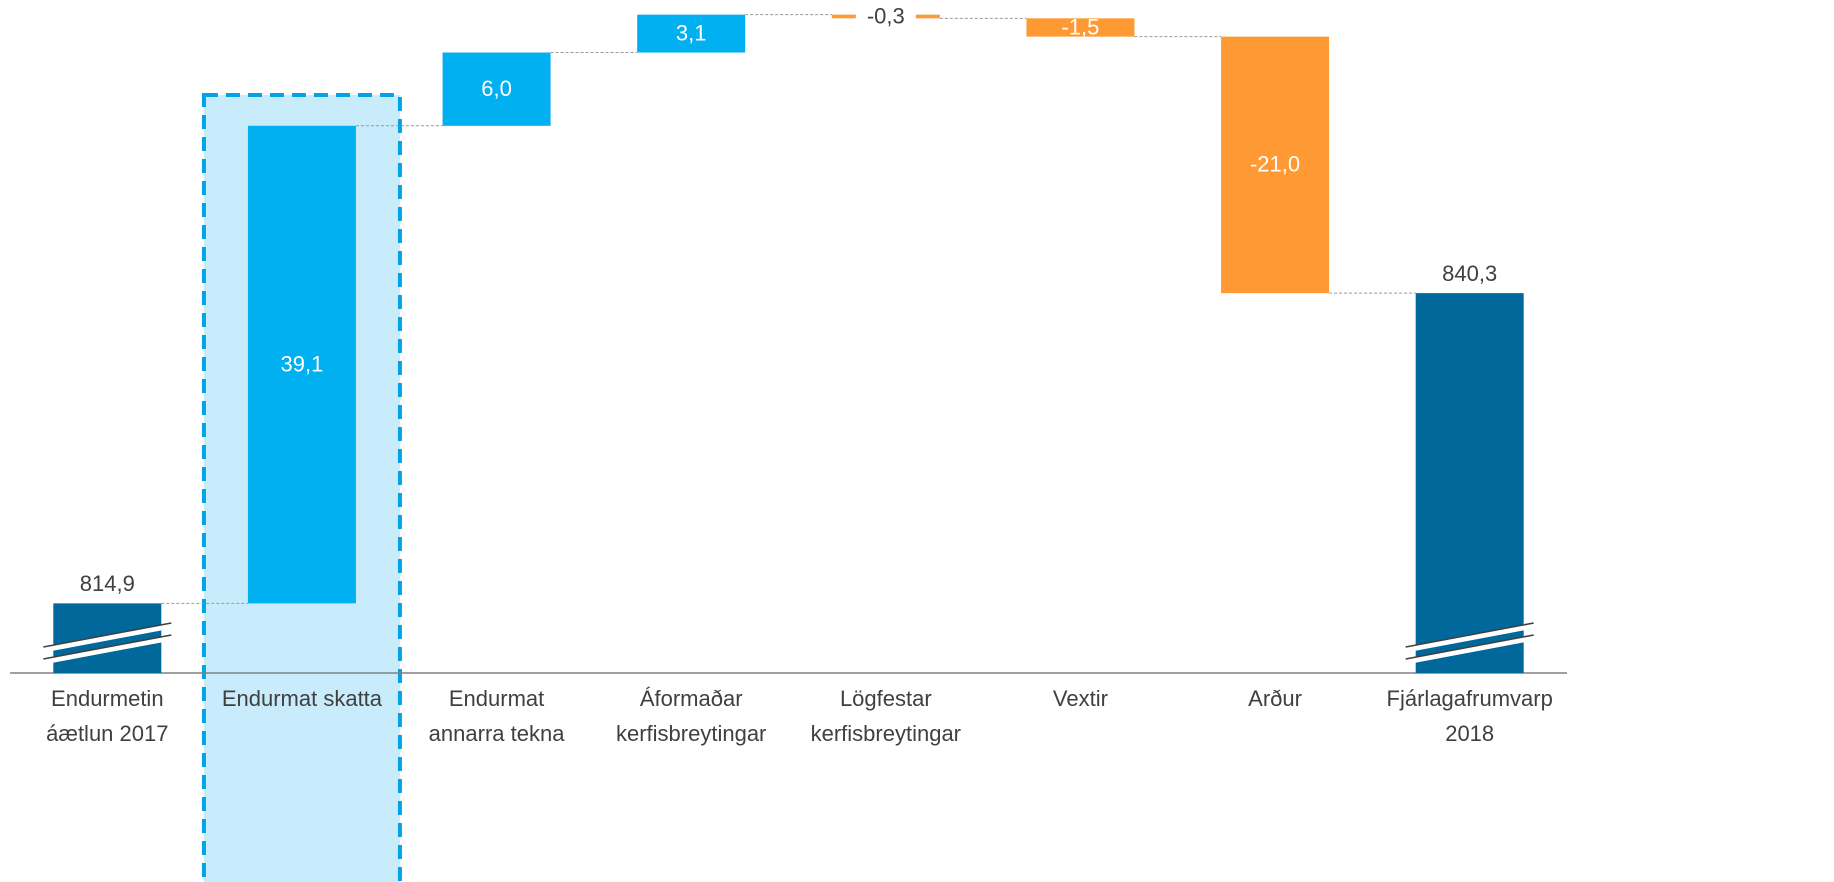  I want to click on value-label: 39,1, so click(302, 363).